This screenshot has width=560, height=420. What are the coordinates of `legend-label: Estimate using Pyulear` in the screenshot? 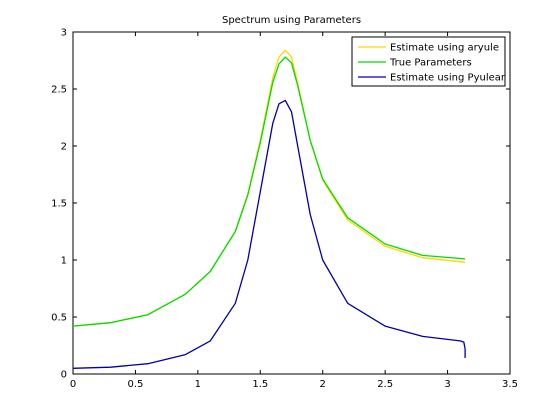 It's located at (448, 78).